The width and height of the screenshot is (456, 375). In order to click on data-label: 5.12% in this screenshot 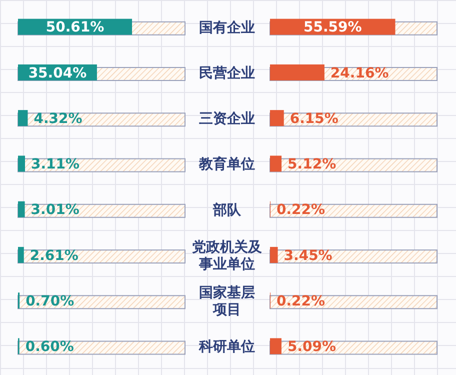, I will do `click(312, 164)`.